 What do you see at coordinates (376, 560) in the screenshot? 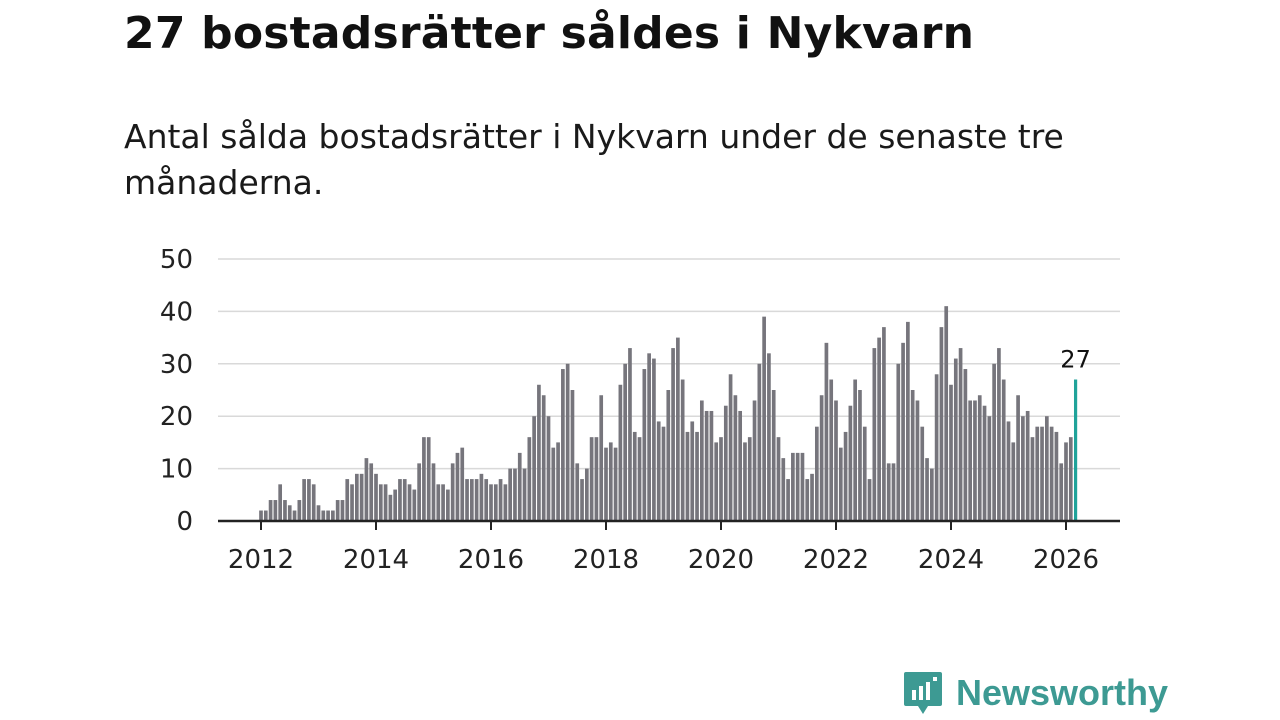
I see `x-tick-label: 2014` at bounding box center [376, 560].